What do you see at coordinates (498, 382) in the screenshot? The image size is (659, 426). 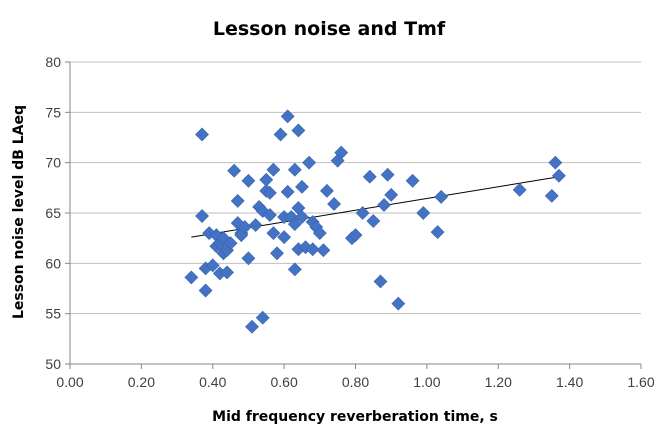 I see `x-tick-label: 1.20` at bounding box center [498, 382].